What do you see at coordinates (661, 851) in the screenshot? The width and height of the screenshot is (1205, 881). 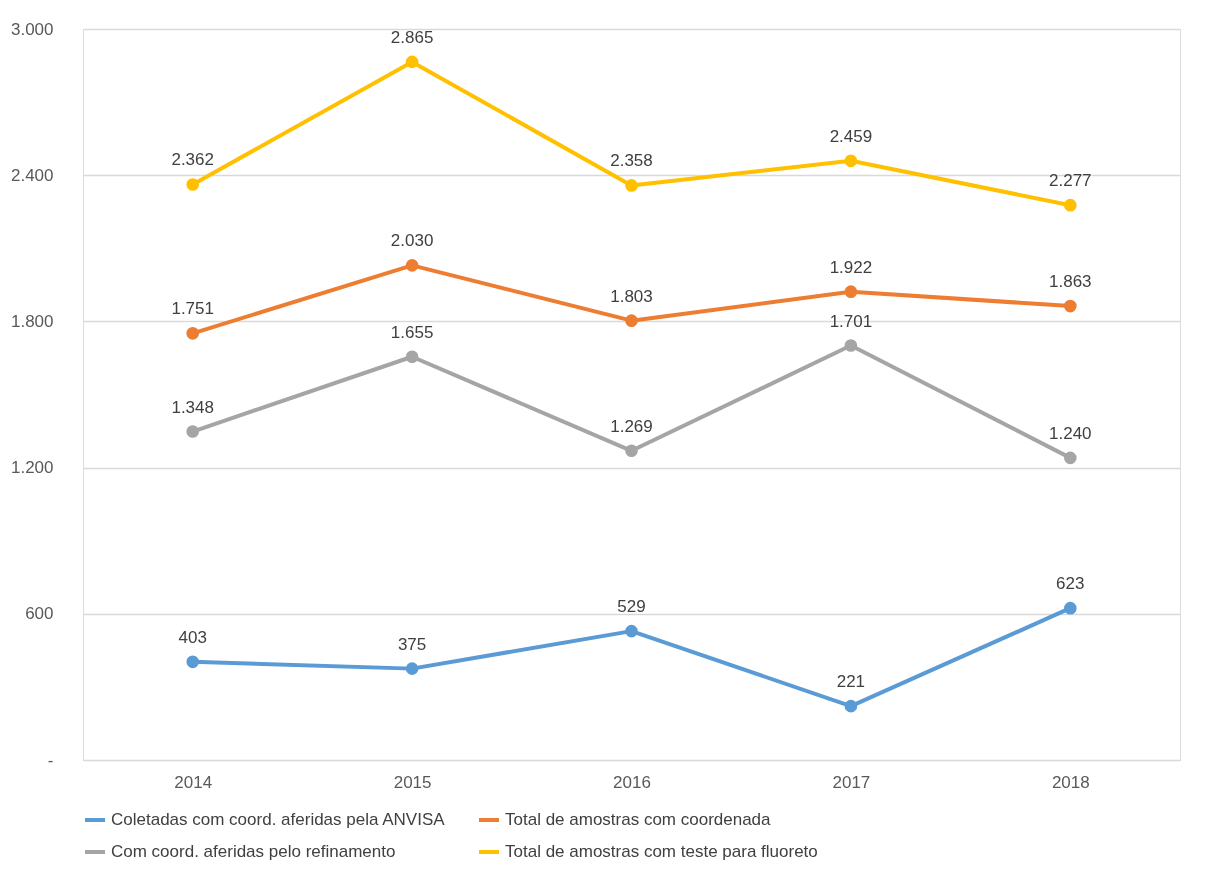 I see `legend-label: Total de amostras com teste para fluoreto` at bounding box center [661, 851].